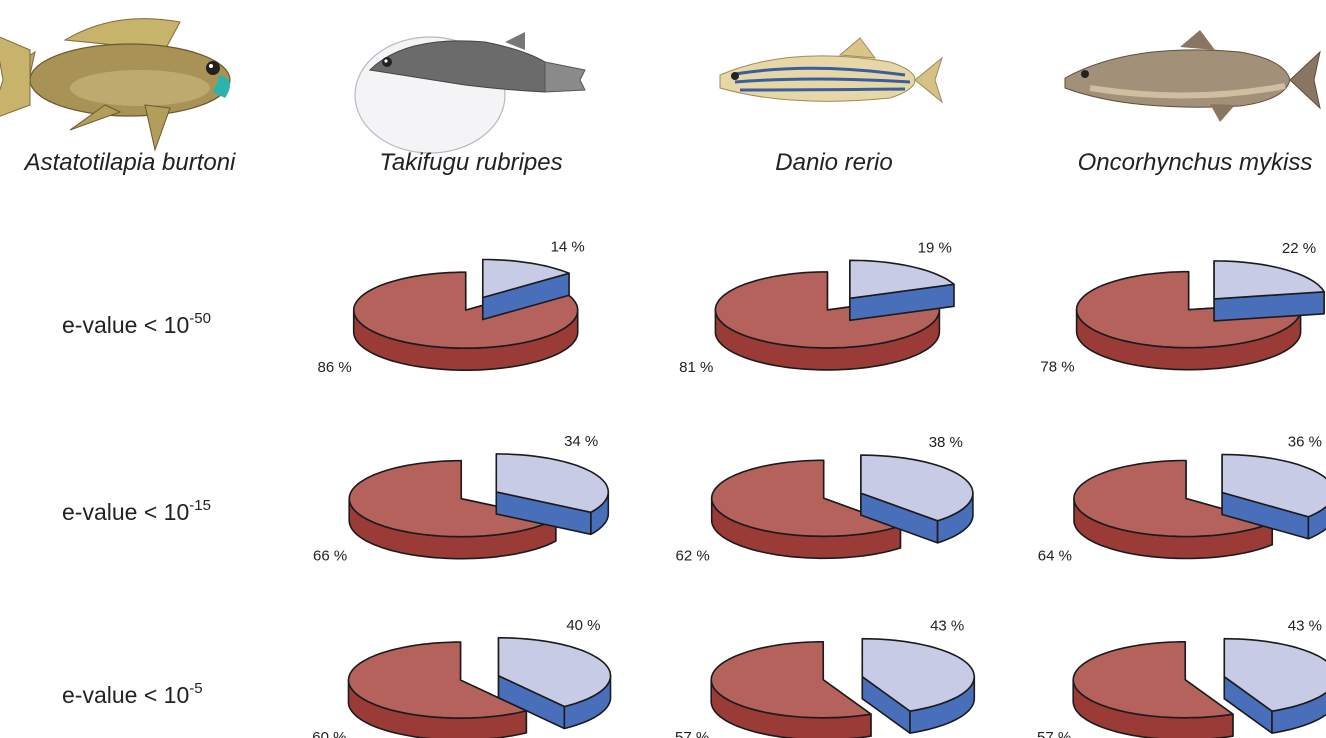 Image resolution: width=1326 pixels, height=738 pixels. I want to click on pie-r2-c1-minor-label: 34 %, so click(581, 441).